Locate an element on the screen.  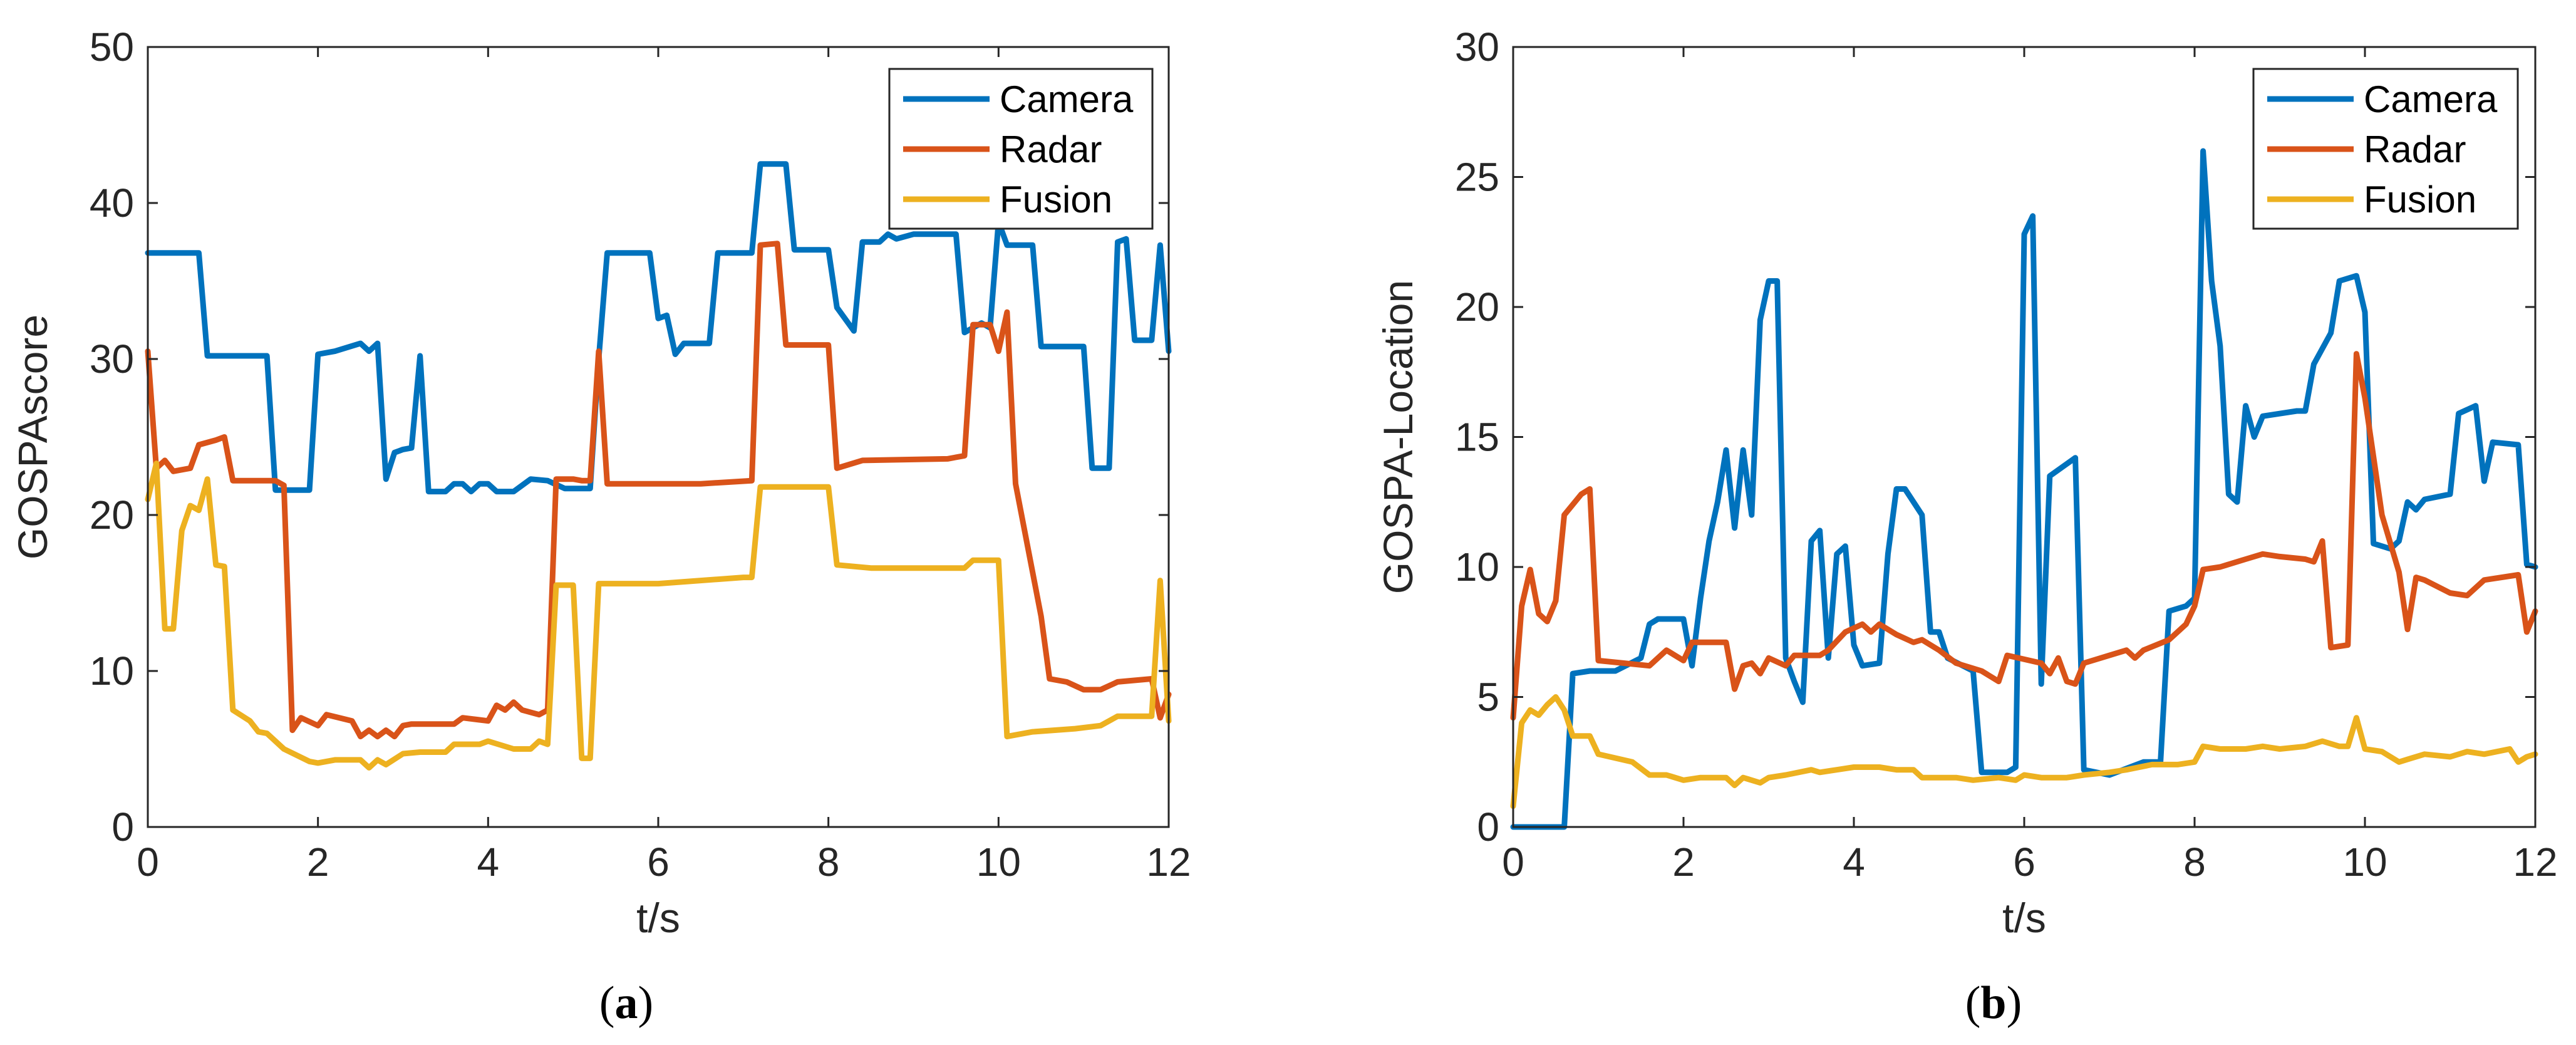
panel-caption: (b) is located at coordinates (1993, 1003).